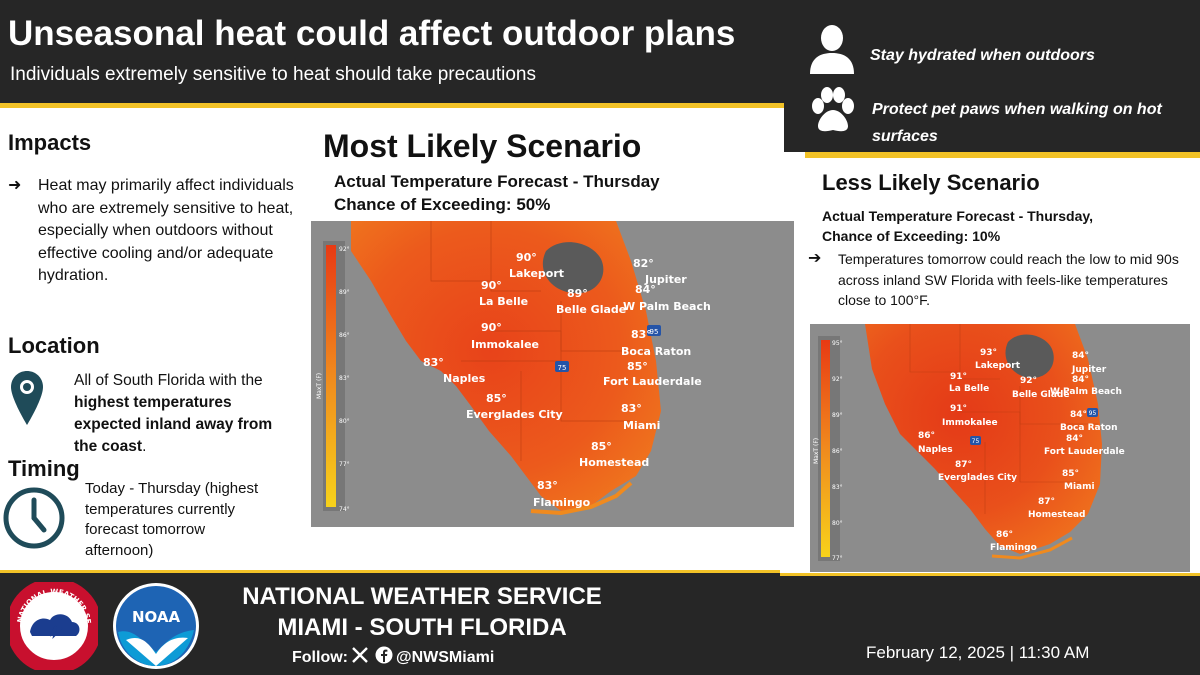  I want to click on svg-text: Jupiter, so click(1089, 370).